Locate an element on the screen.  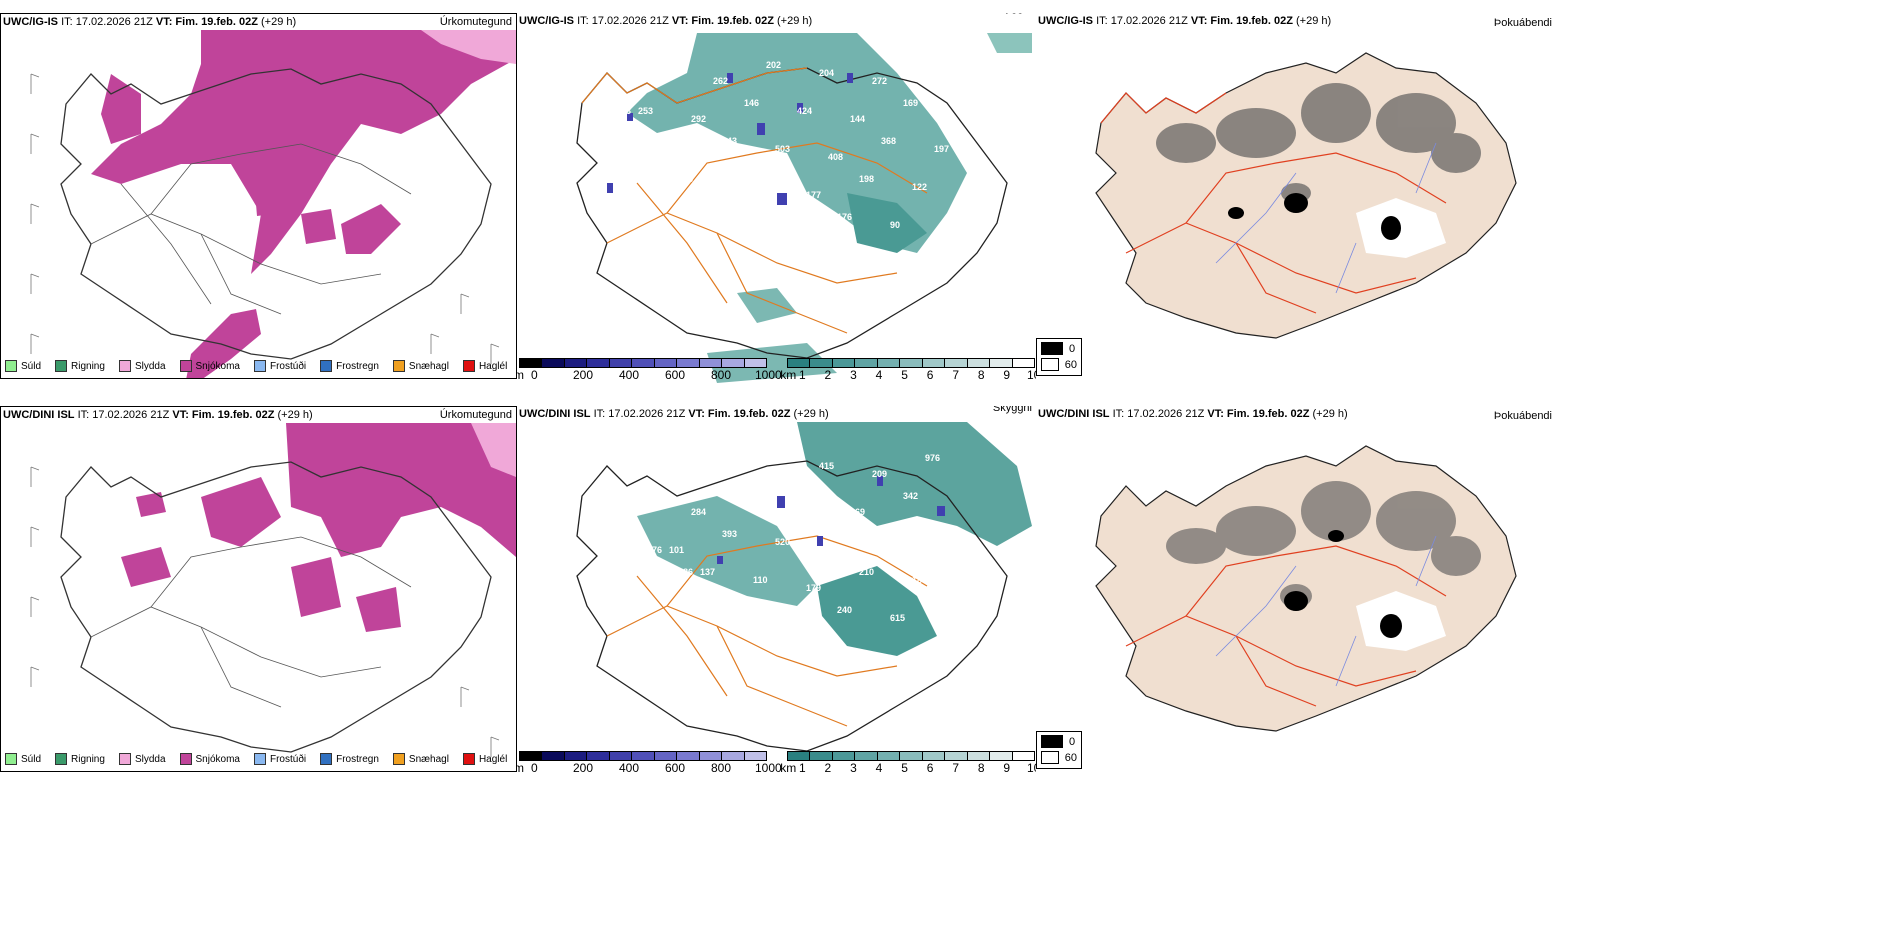
height-unit: m is located at coordinates (520, 768).